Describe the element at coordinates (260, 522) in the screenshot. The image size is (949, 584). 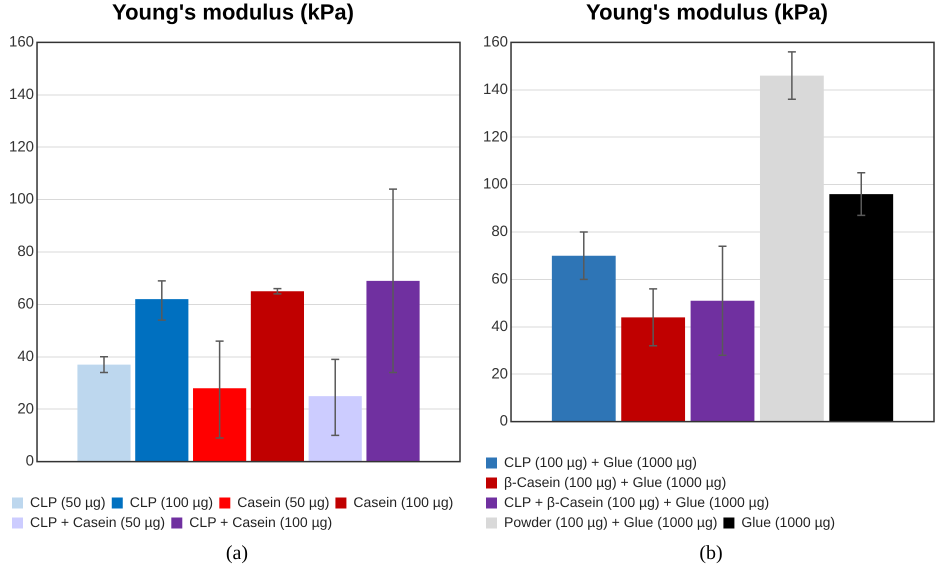
I see `legend-label: CLP + Casein (100 µg)` at that location.